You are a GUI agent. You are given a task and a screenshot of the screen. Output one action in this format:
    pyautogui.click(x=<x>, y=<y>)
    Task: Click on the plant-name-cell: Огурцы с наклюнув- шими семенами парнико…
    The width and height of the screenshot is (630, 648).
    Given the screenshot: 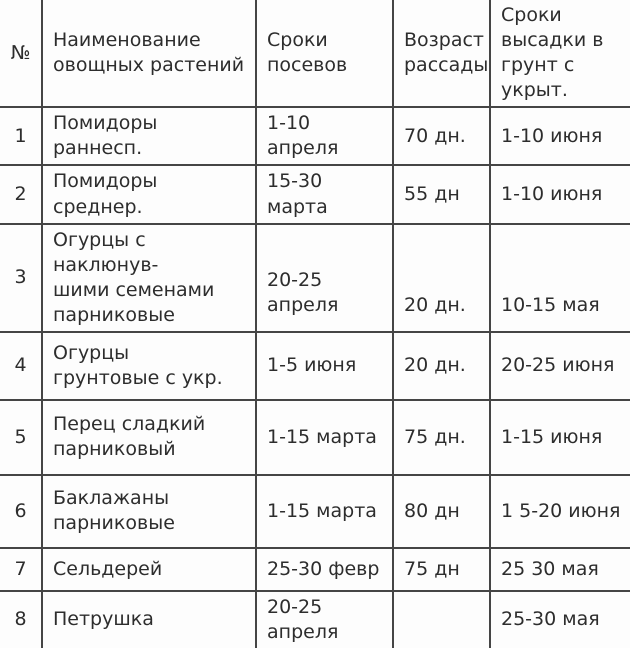 What is the action you would take?
    pyautogui.click(x=148, y=278)
    